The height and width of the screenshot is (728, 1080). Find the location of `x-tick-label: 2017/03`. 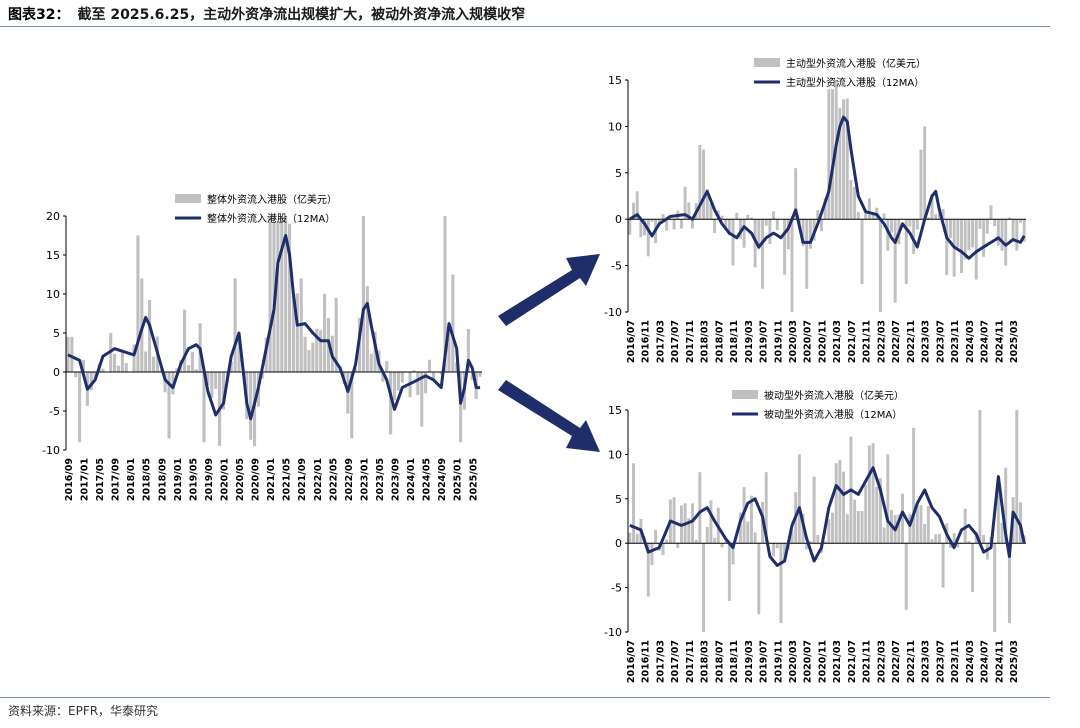

x-tick-label: 2017/03 is located at coordinates (660, 661).